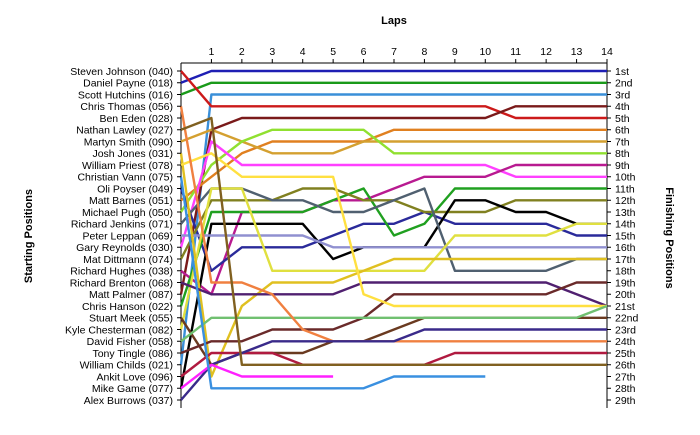  I want to click on finish-position-label: 10th, so click(625, 178).